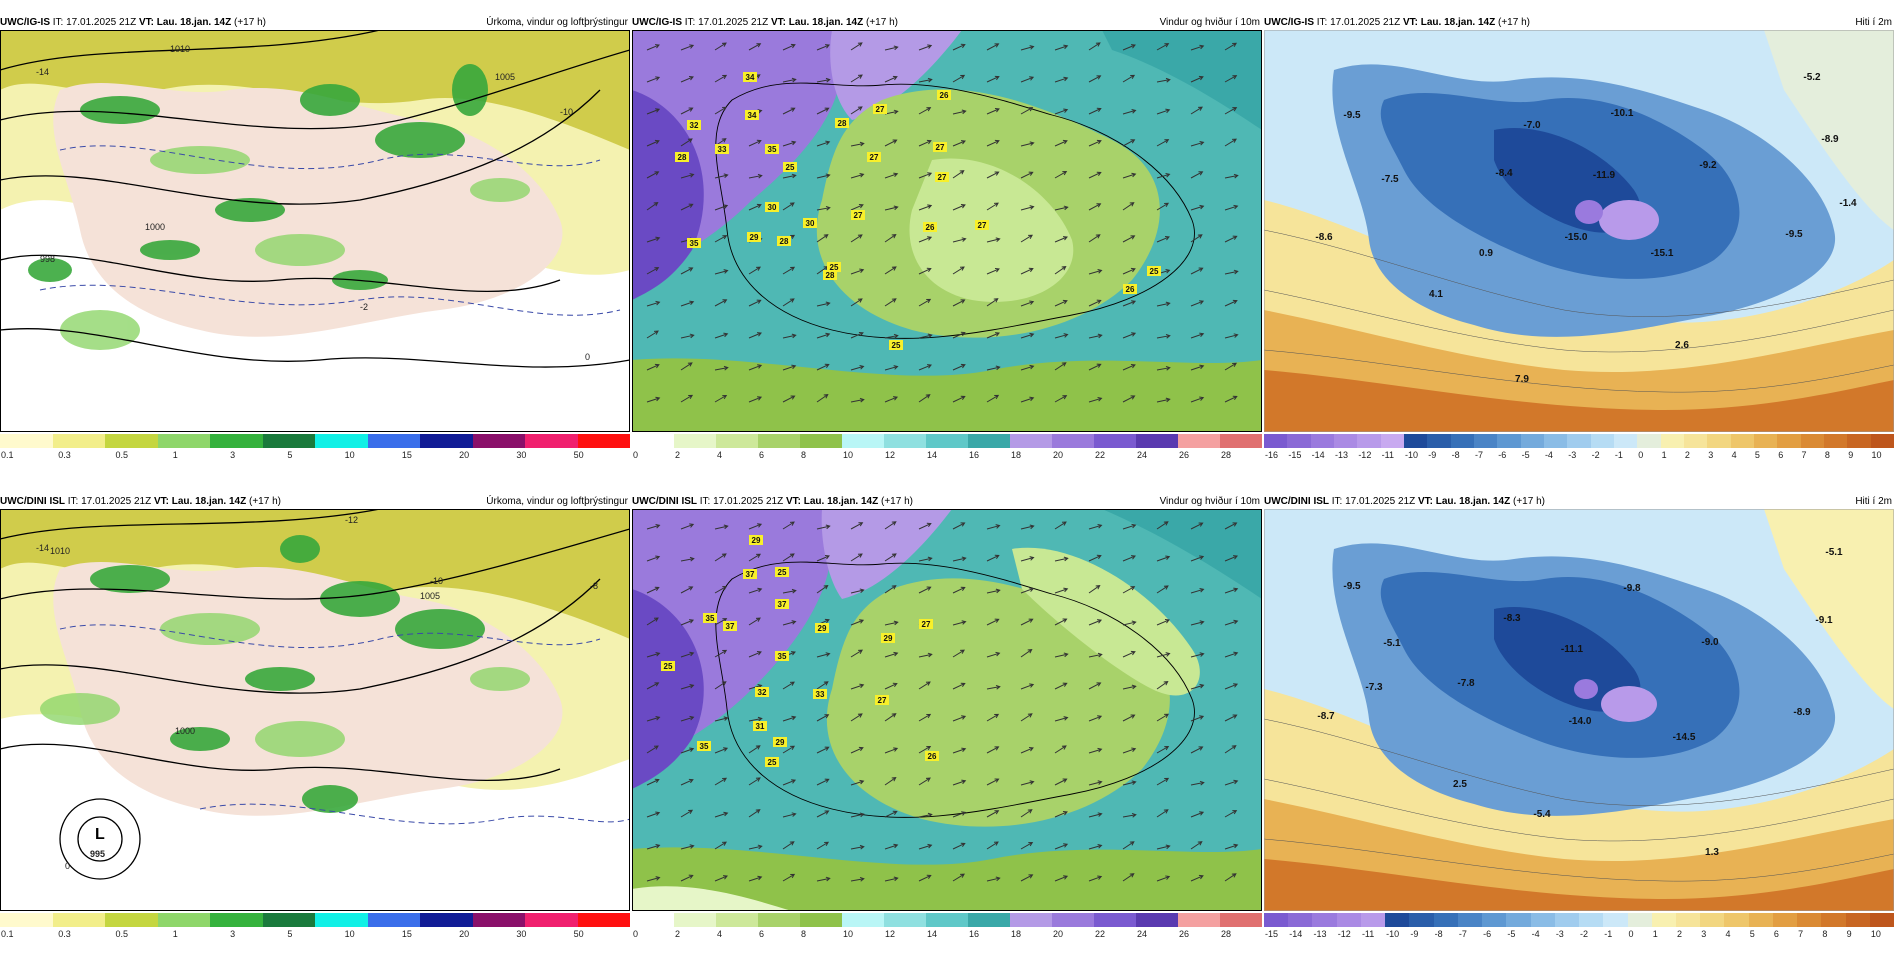 The image size is (1900, 957). What do you see at coordinates (1580, 721) in the screenshot?
I see `temperature-value: -14.0` at bounding box center [1580, 721].